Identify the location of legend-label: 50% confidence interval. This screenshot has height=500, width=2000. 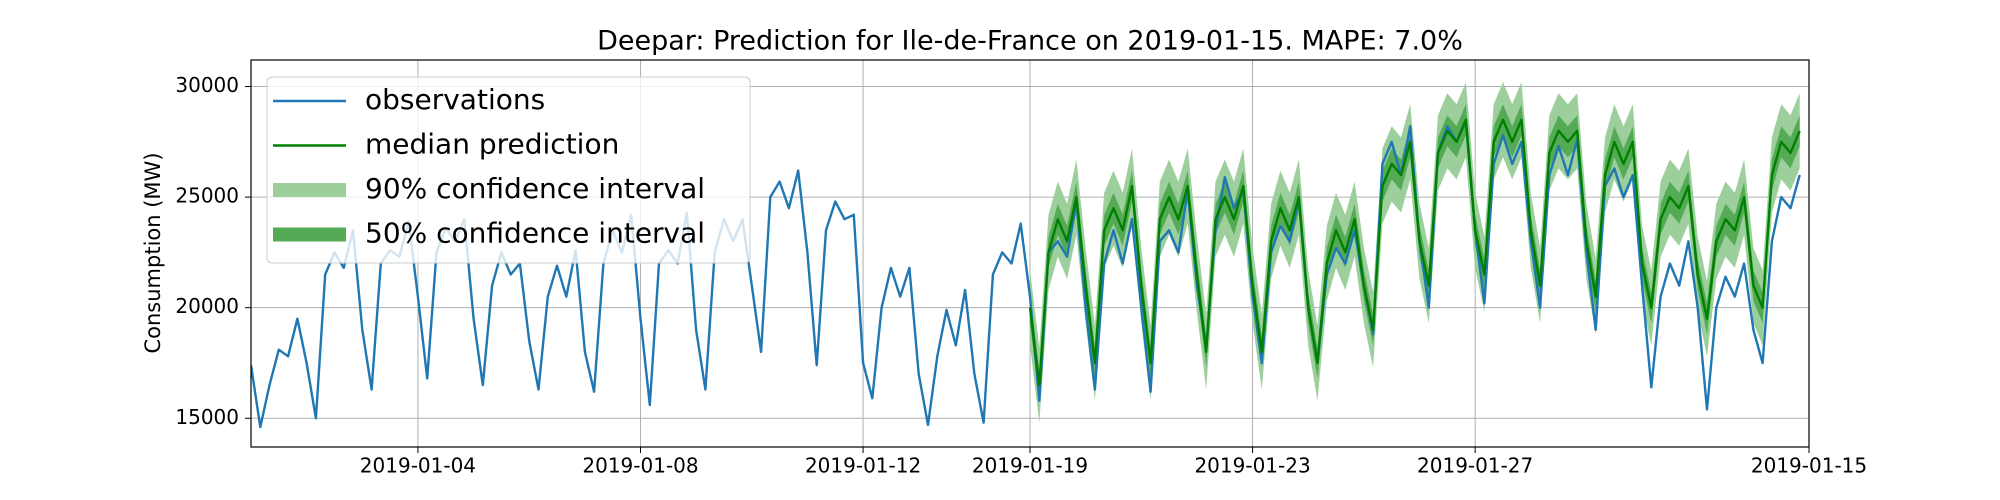
(535, 233).